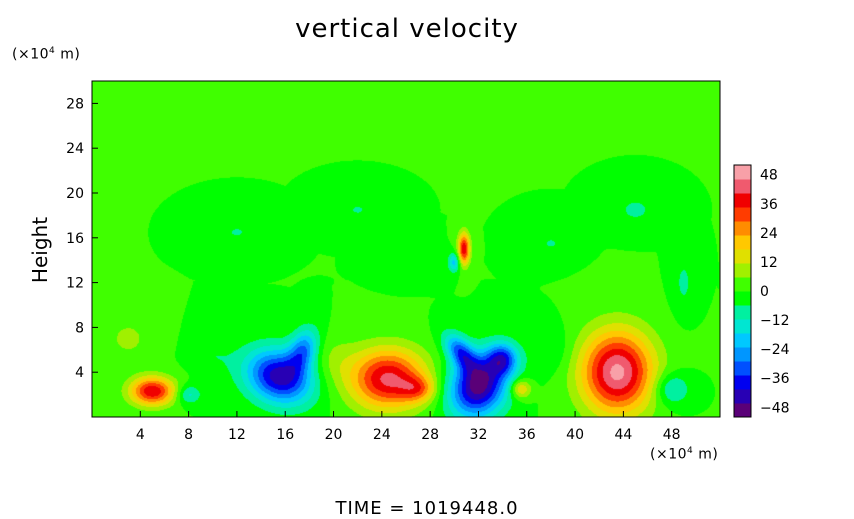 Image resolution: width=854 pixels, height=519 pixels. What do you see at coordinates (382, 435) in the screenshot?
I see `x-tick-label: 24` at bounding box center [382, 435].